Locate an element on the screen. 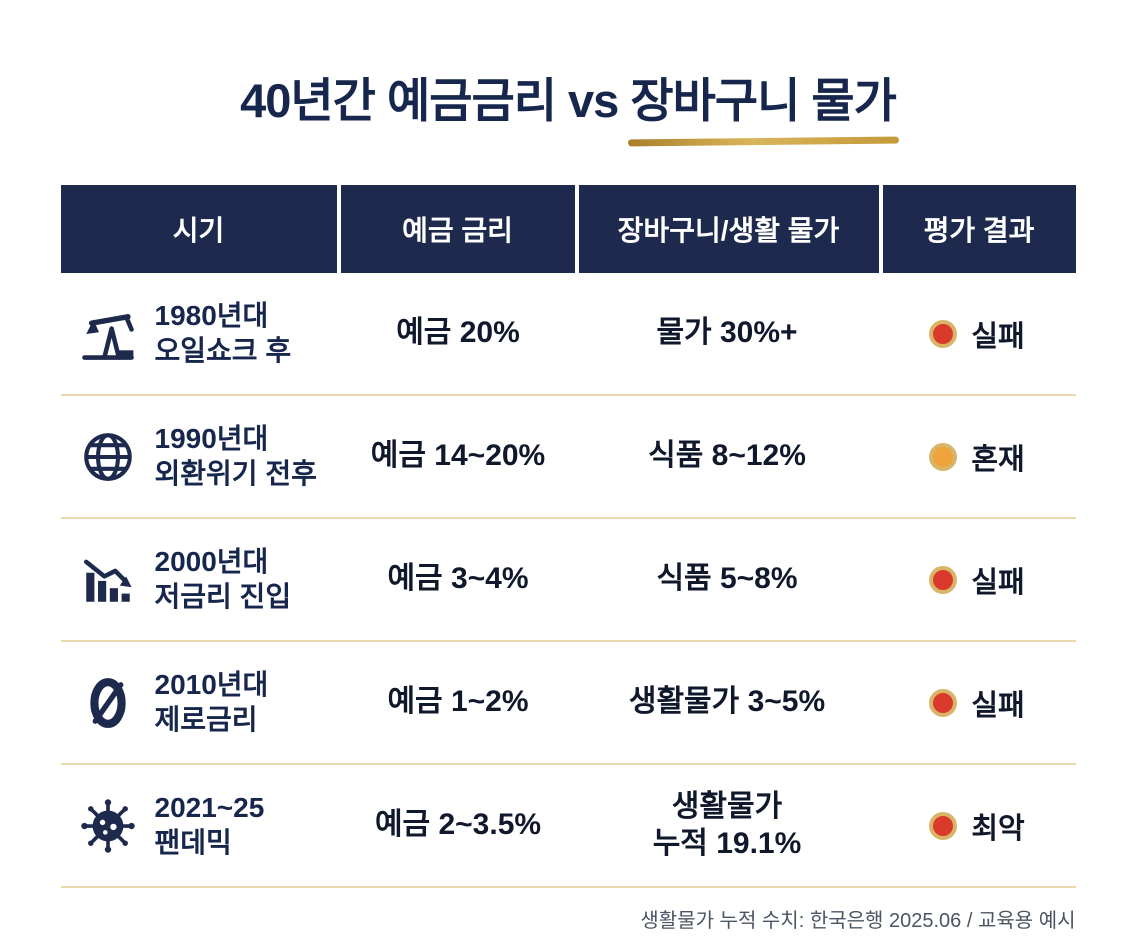 The width and height of the screenshot is (1136, 944). period-cell: 2021~25 팬데믹 is located at coordinates (201, 825).